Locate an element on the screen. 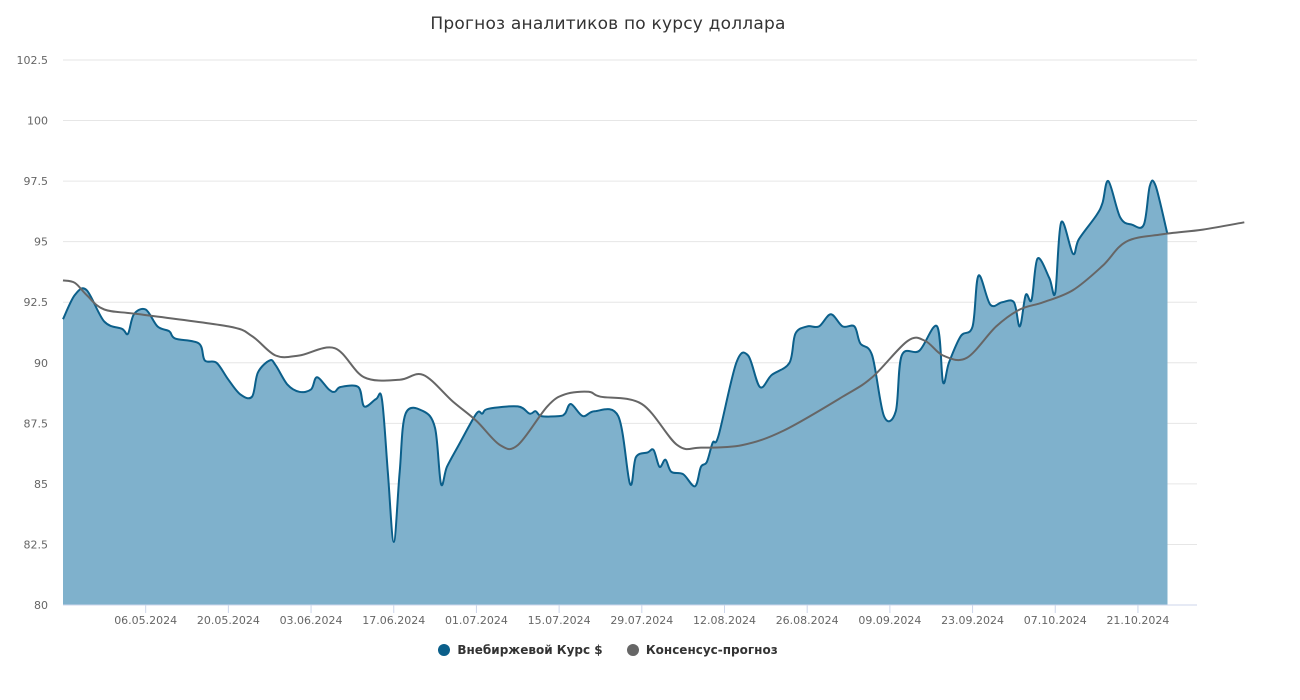 The height and width of the screenshot is (700, 1300). x-tick-label: 12.08.2024 is located at coordinates (724, 620).